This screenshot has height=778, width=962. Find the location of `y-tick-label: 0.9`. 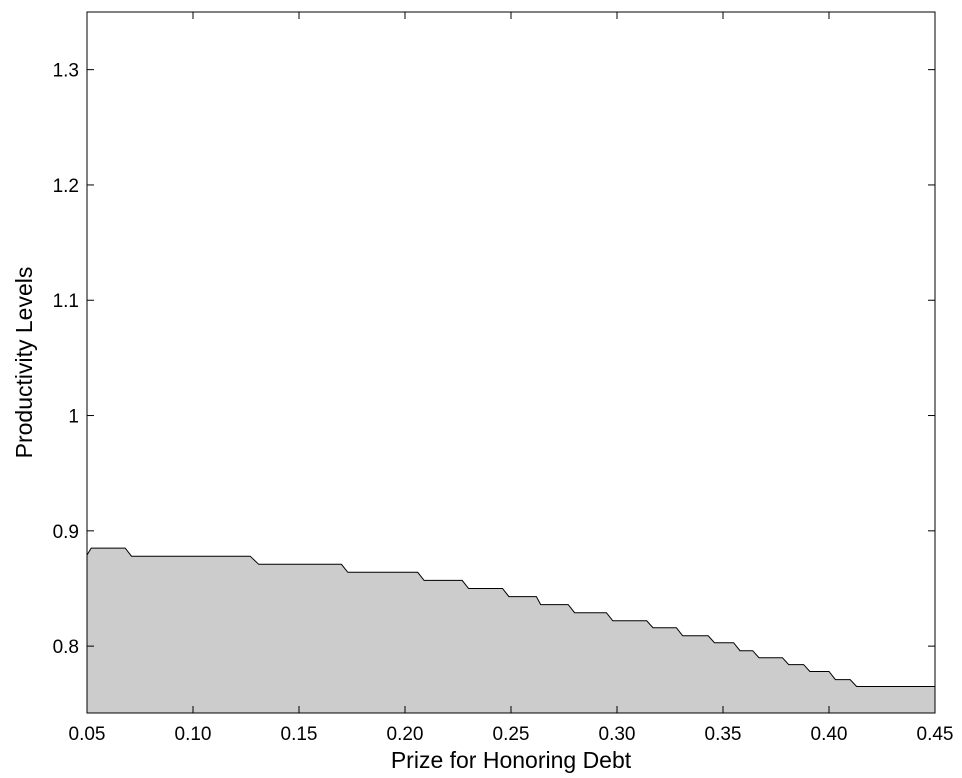

y-tick-label: 0.9 is located at coordinates (66, 532).